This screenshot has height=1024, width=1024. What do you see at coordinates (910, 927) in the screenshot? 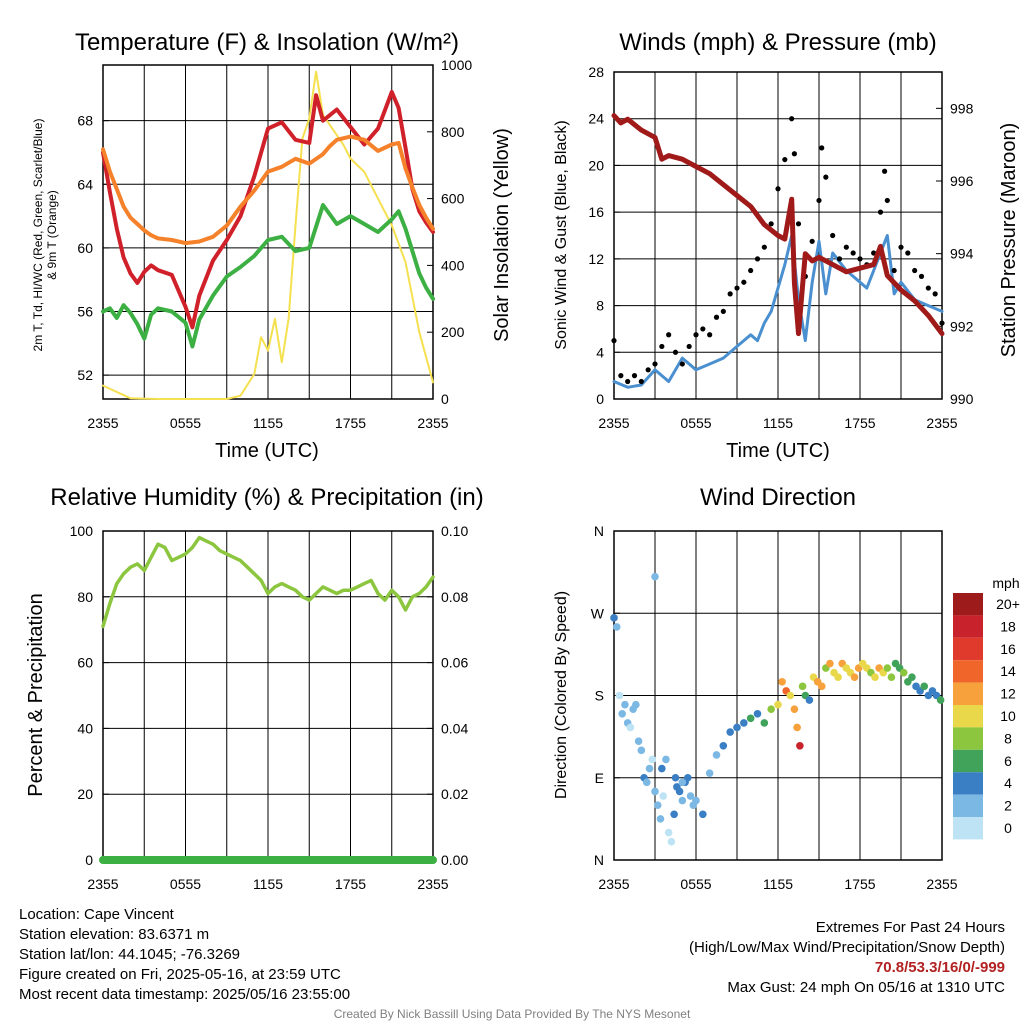
I see `extremes-title: Extremes For Past 24 Hours` at bounding box center [910, 927].